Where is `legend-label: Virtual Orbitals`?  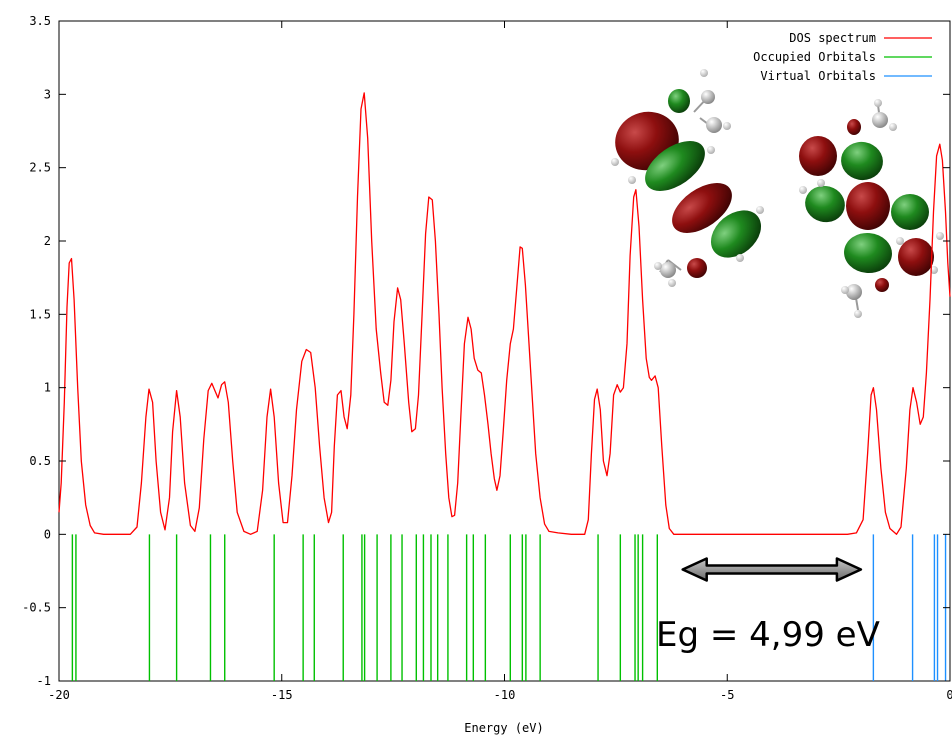
legend-label: Virtual Orbitals is located at coordinates (818, 76).